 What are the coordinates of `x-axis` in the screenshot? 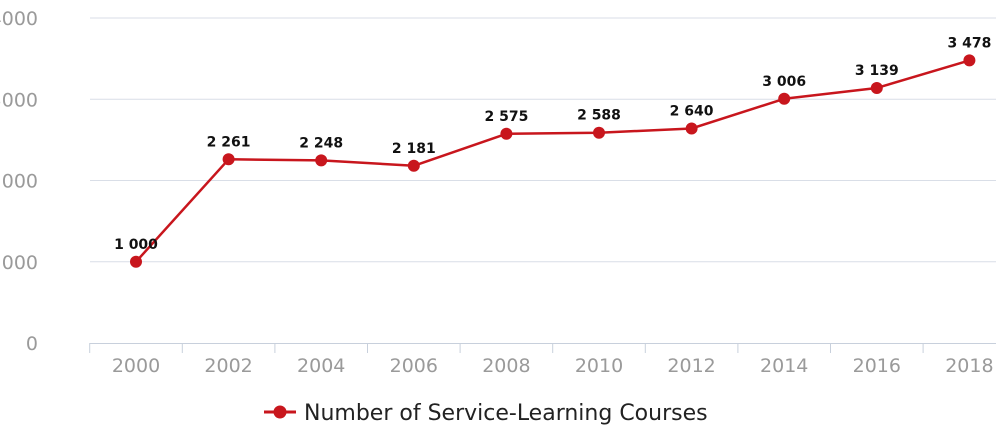 It's located at (542, 348).